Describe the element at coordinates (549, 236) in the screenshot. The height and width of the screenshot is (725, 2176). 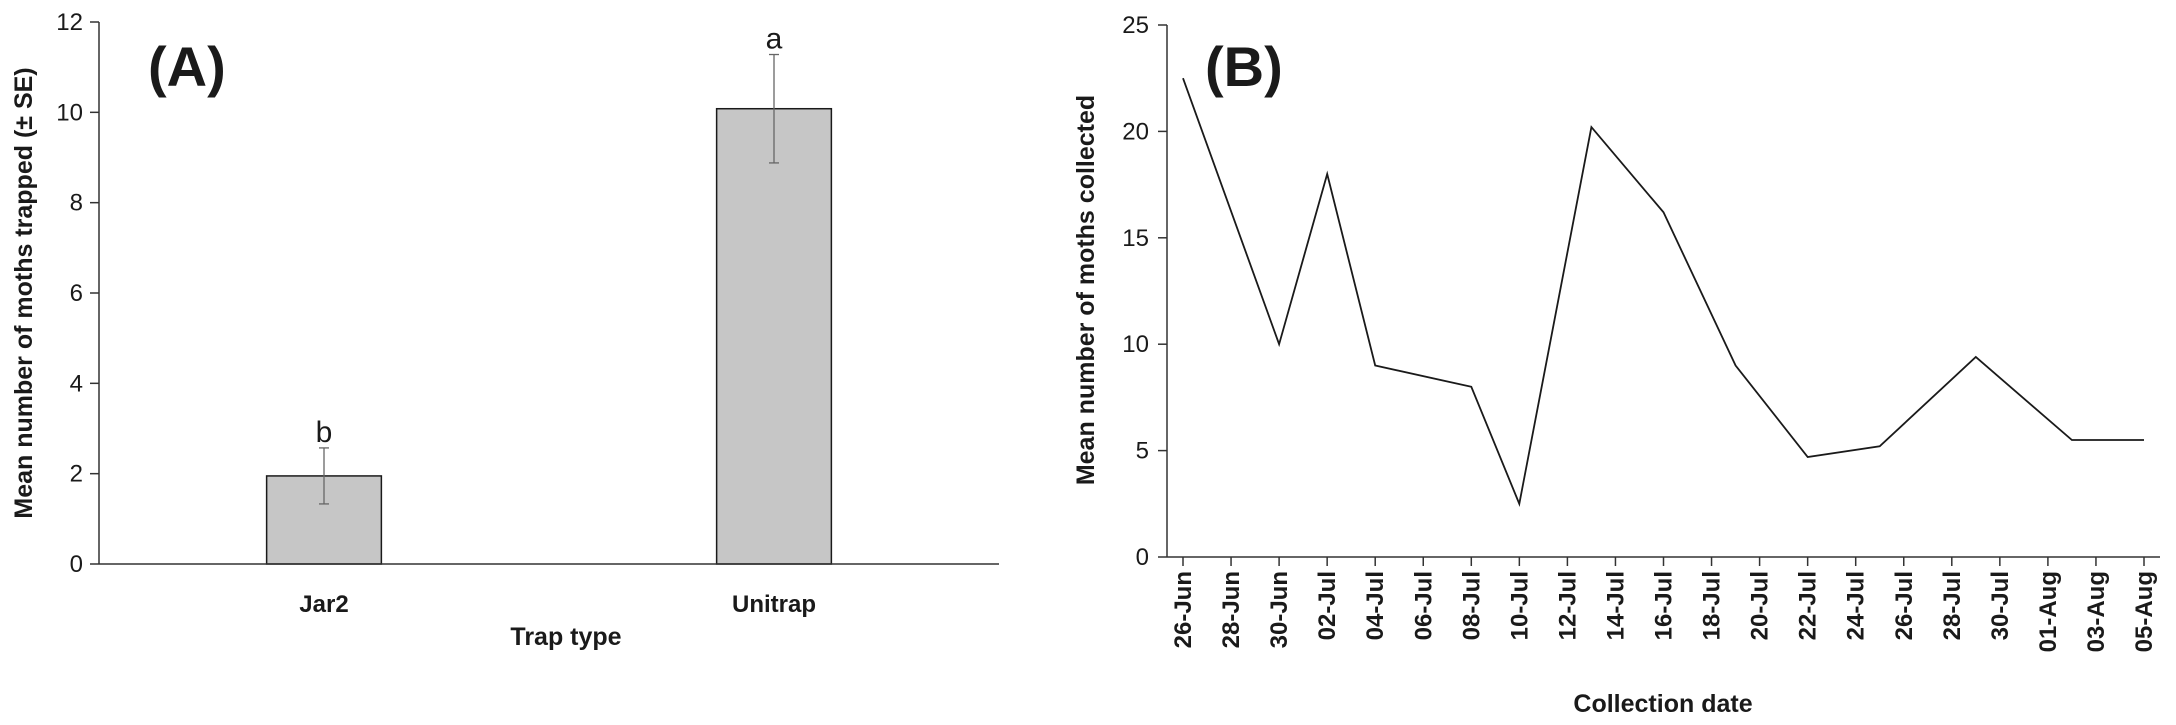
I see `panel-a-significance-letters: ba` at that location.